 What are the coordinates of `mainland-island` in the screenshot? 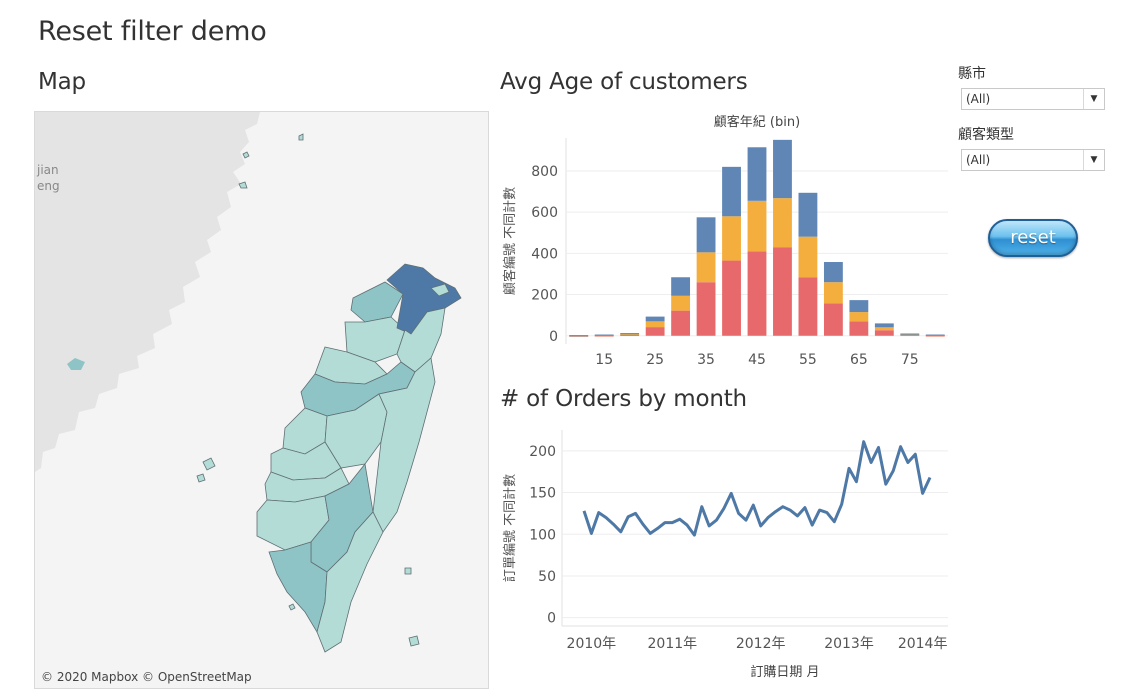 It's located at (76, 364).